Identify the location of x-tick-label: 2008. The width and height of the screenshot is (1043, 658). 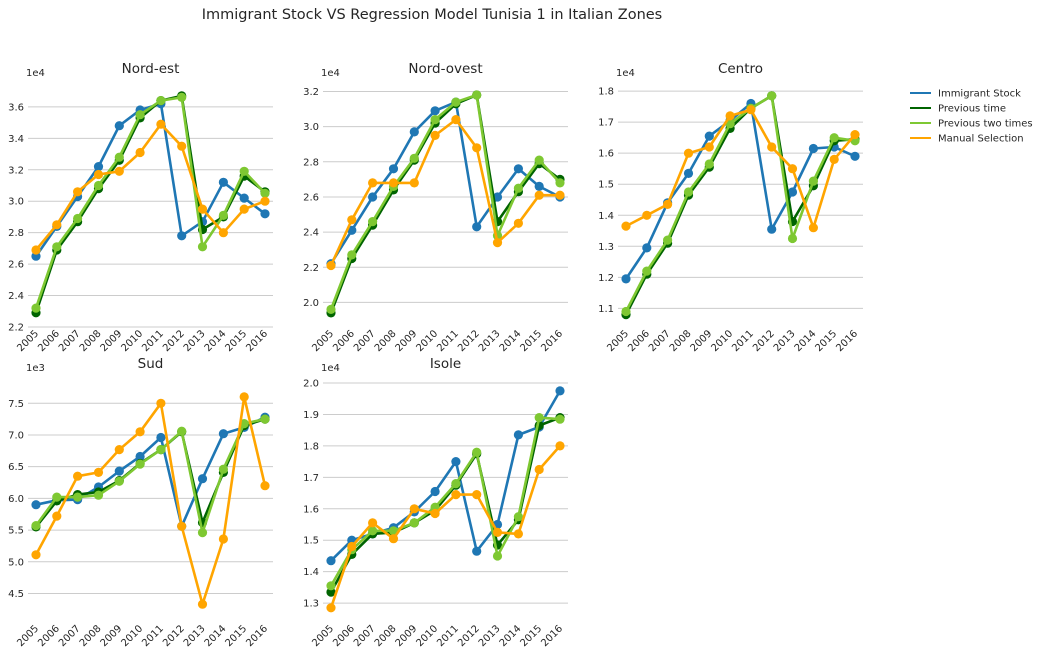
(386, 636).